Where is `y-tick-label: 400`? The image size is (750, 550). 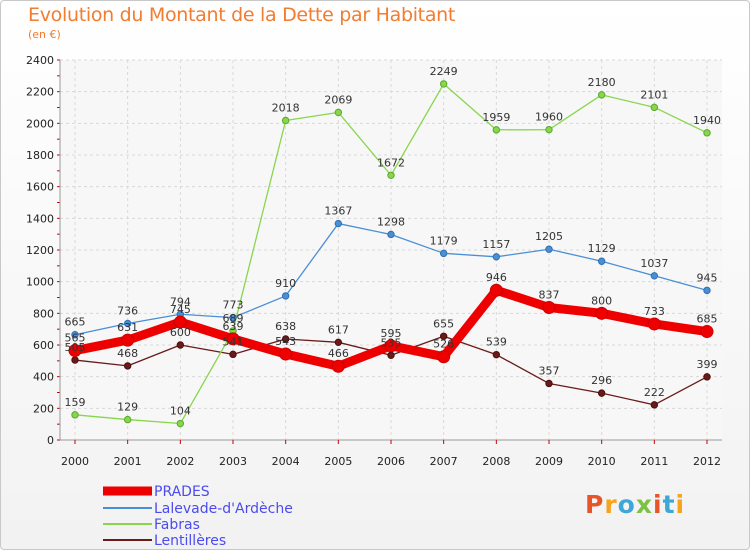
y-tick-label: 400 is located at coordinates (43, 377).